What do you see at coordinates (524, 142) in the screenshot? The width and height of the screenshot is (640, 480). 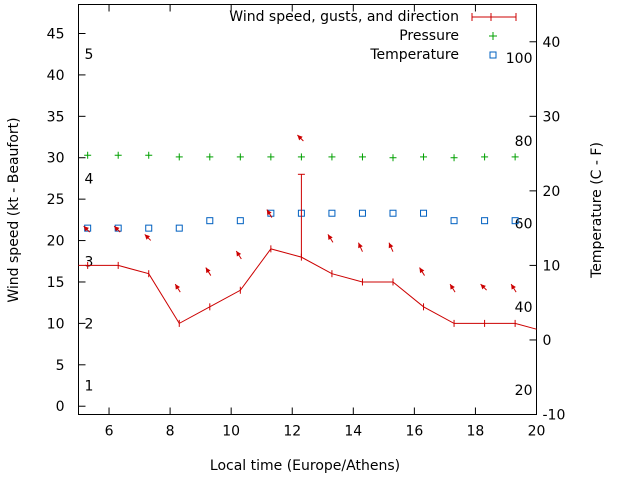 I see `fahrenheit-label: 80` at bounding box center [524, 142].